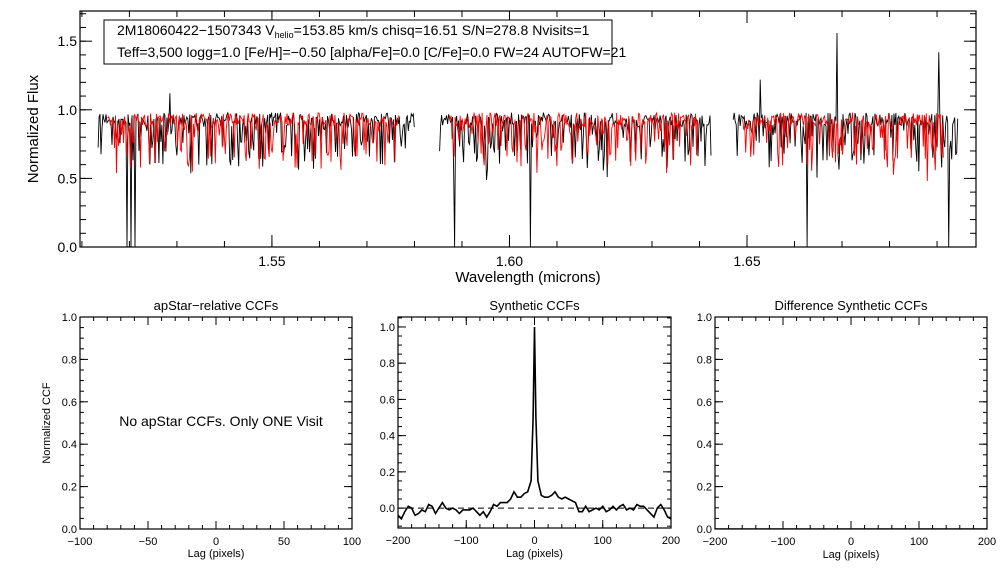  What do you see at coordinates (851, 423) in the screenshot?
I see `difference-axes-frame` at bounding box center [851, 423].